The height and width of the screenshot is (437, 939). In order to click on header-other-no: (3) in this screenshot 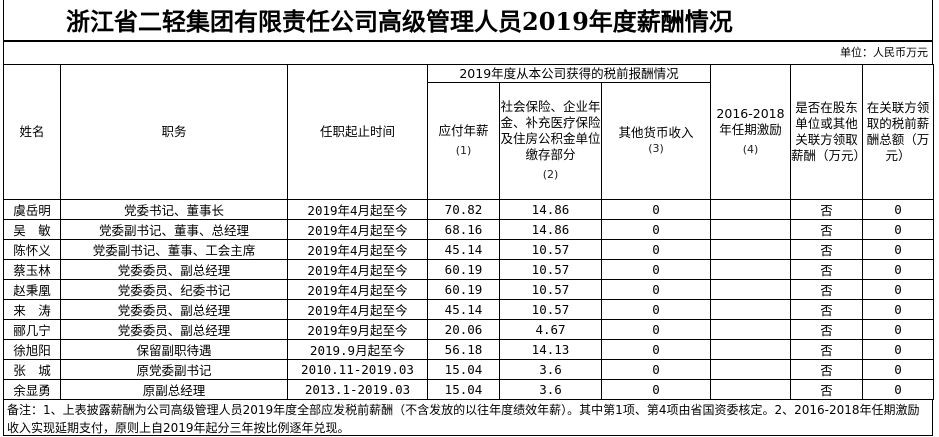, I will do `click(656, 148)`.